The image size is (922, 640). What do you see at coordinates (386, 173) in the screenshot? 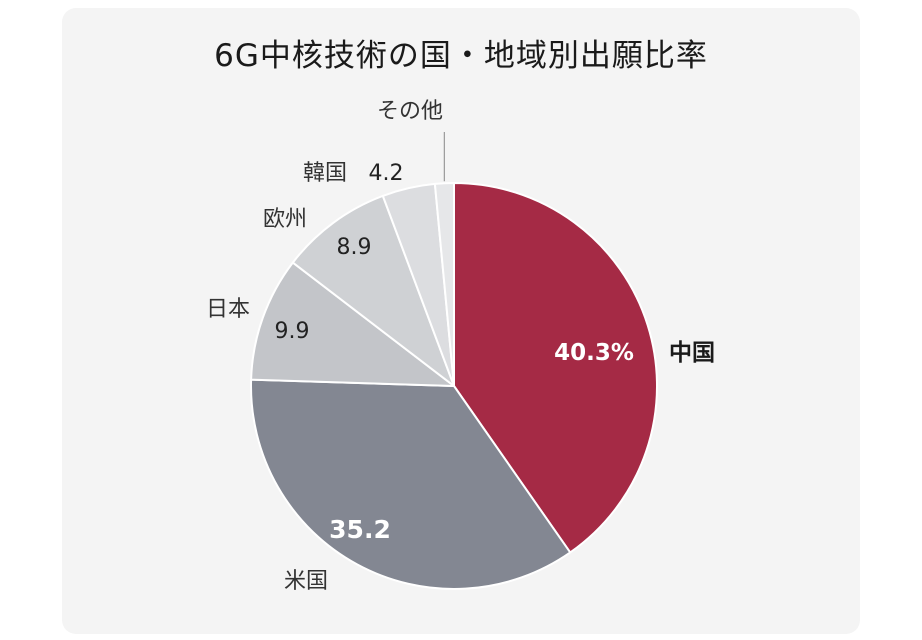
I see `slice-value-label: 4.2` at bounding box center [386, 173].